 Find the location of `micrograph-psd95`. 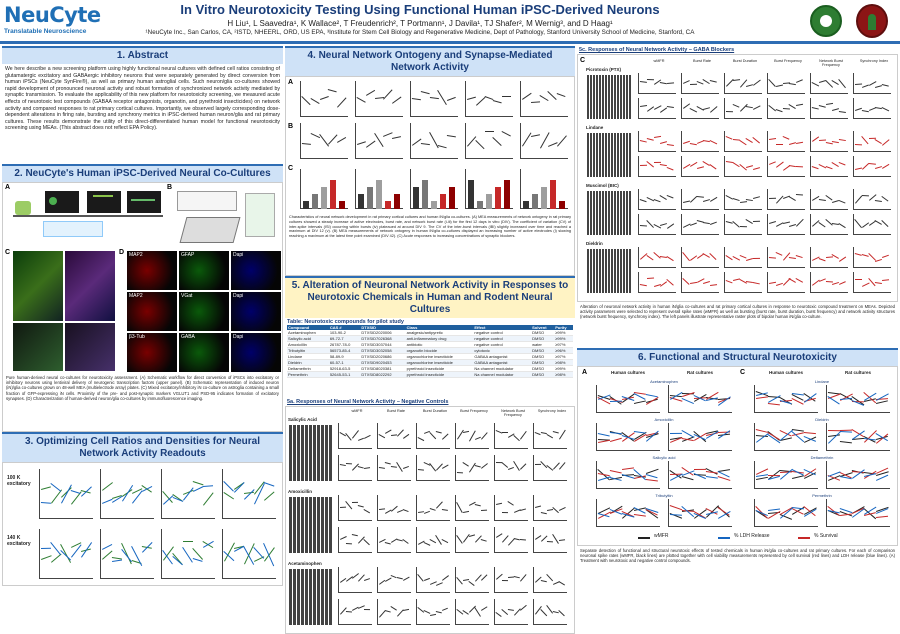

micrograph-psd95 is located at coordinates (38, 347).